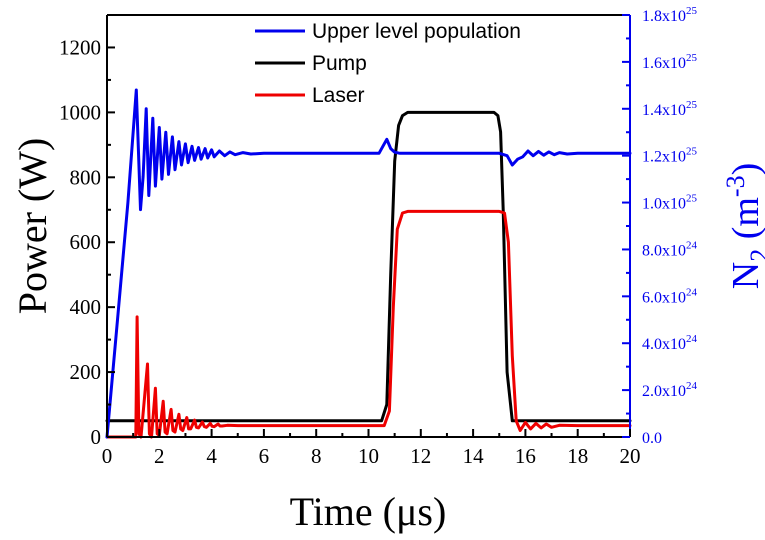 This screenshot has height=540, width=765. What do you see at coordinates (735, 186) in the screenshot?
I see `right-axis-title-sup: -3` at bounding box center [735, 186].